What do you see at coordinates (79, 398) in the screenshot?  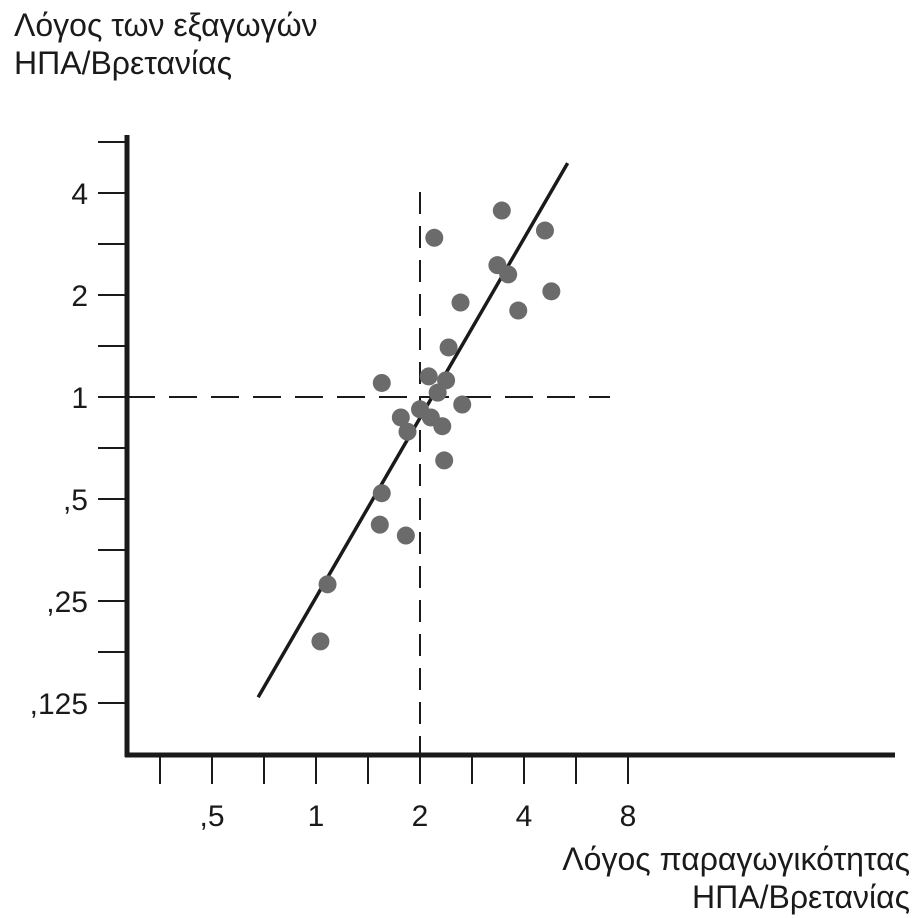 I see `y-tick-label: 1` at bounding box center [79, 398].